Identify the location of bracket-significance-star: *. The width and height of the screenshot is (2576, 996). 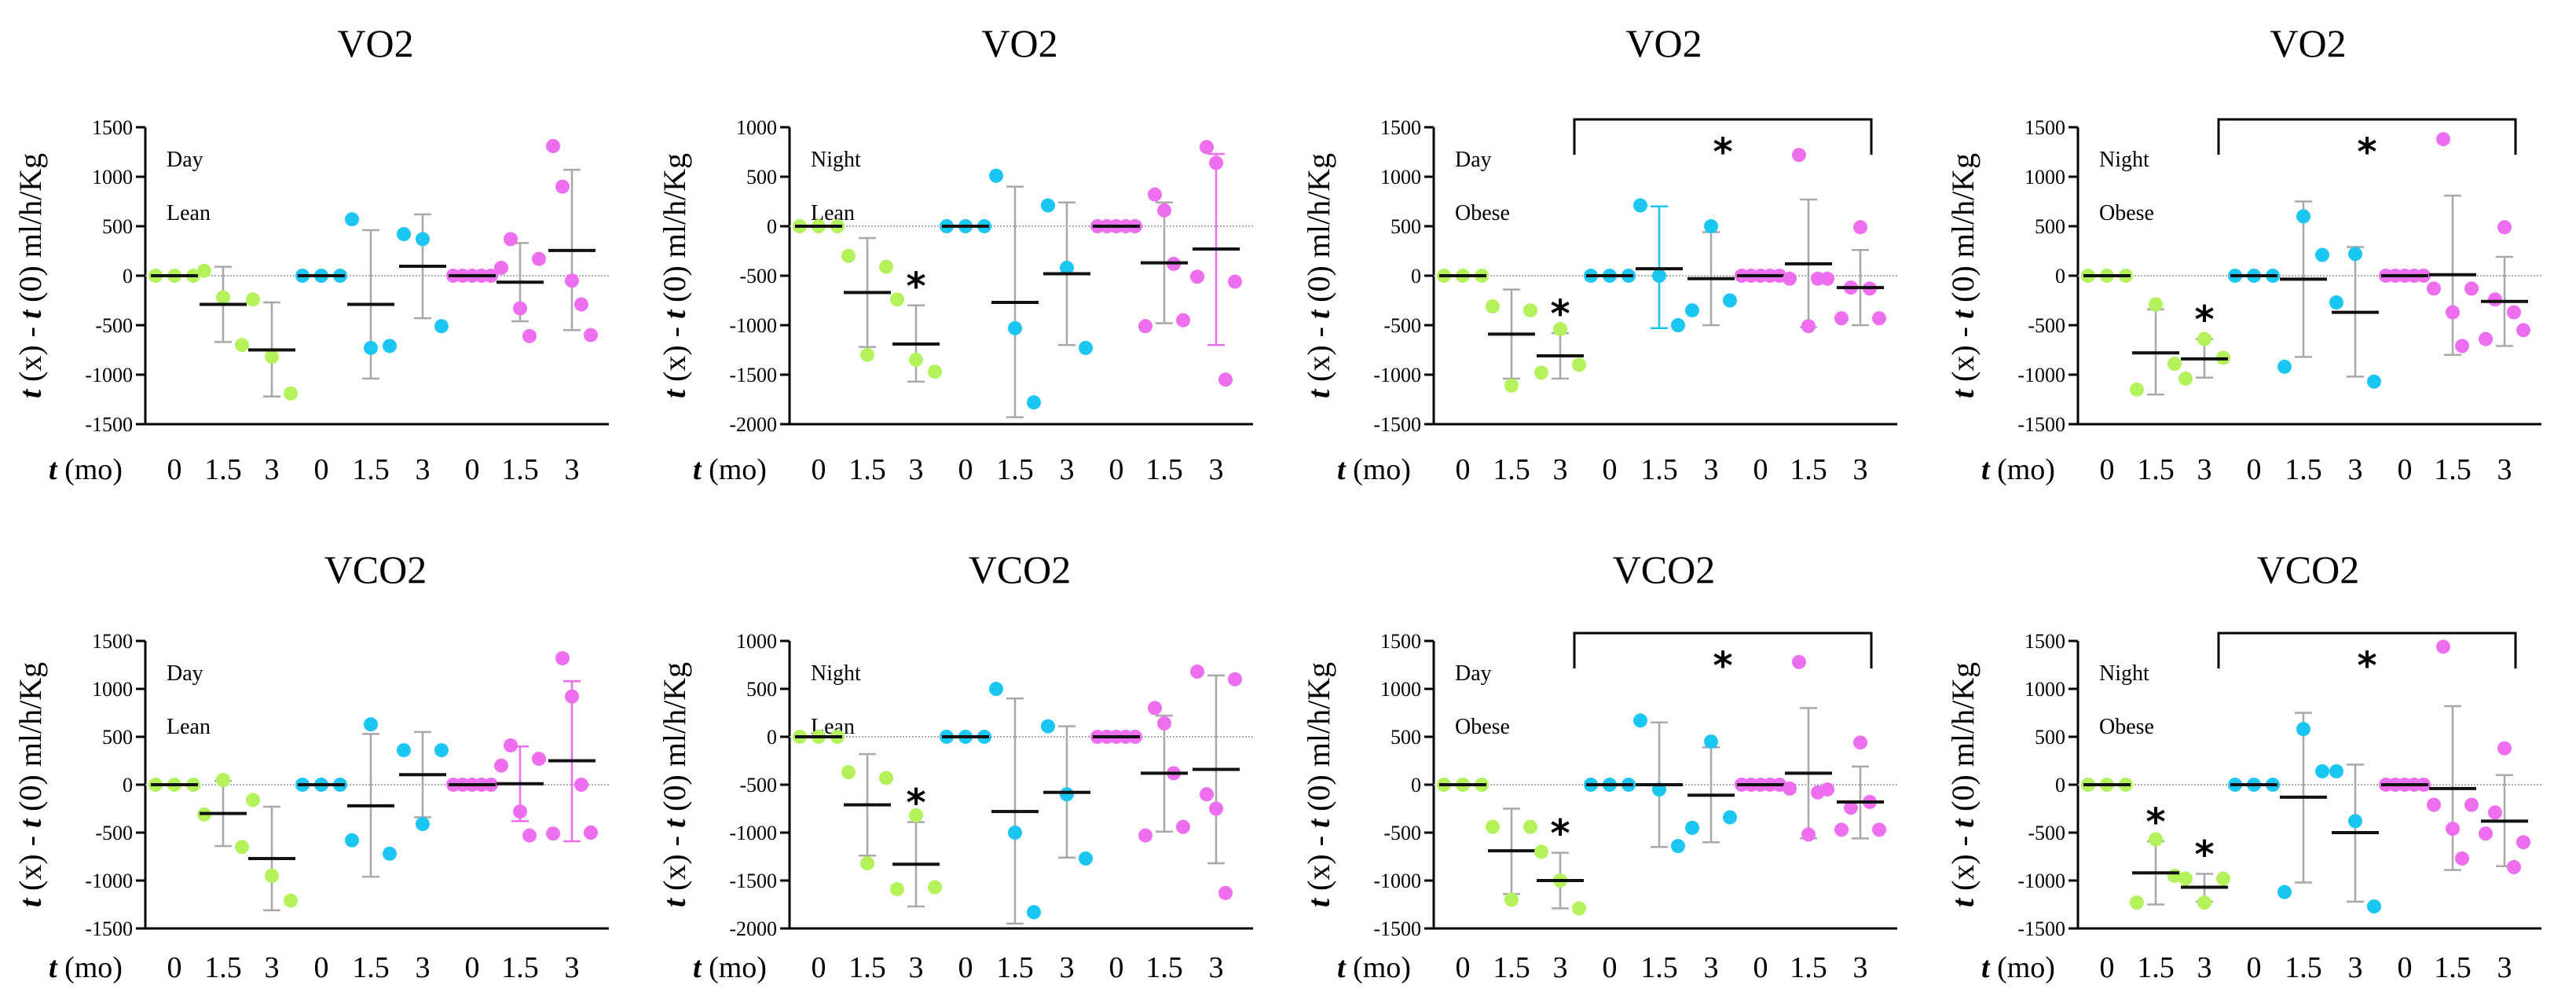
(1723, 152).